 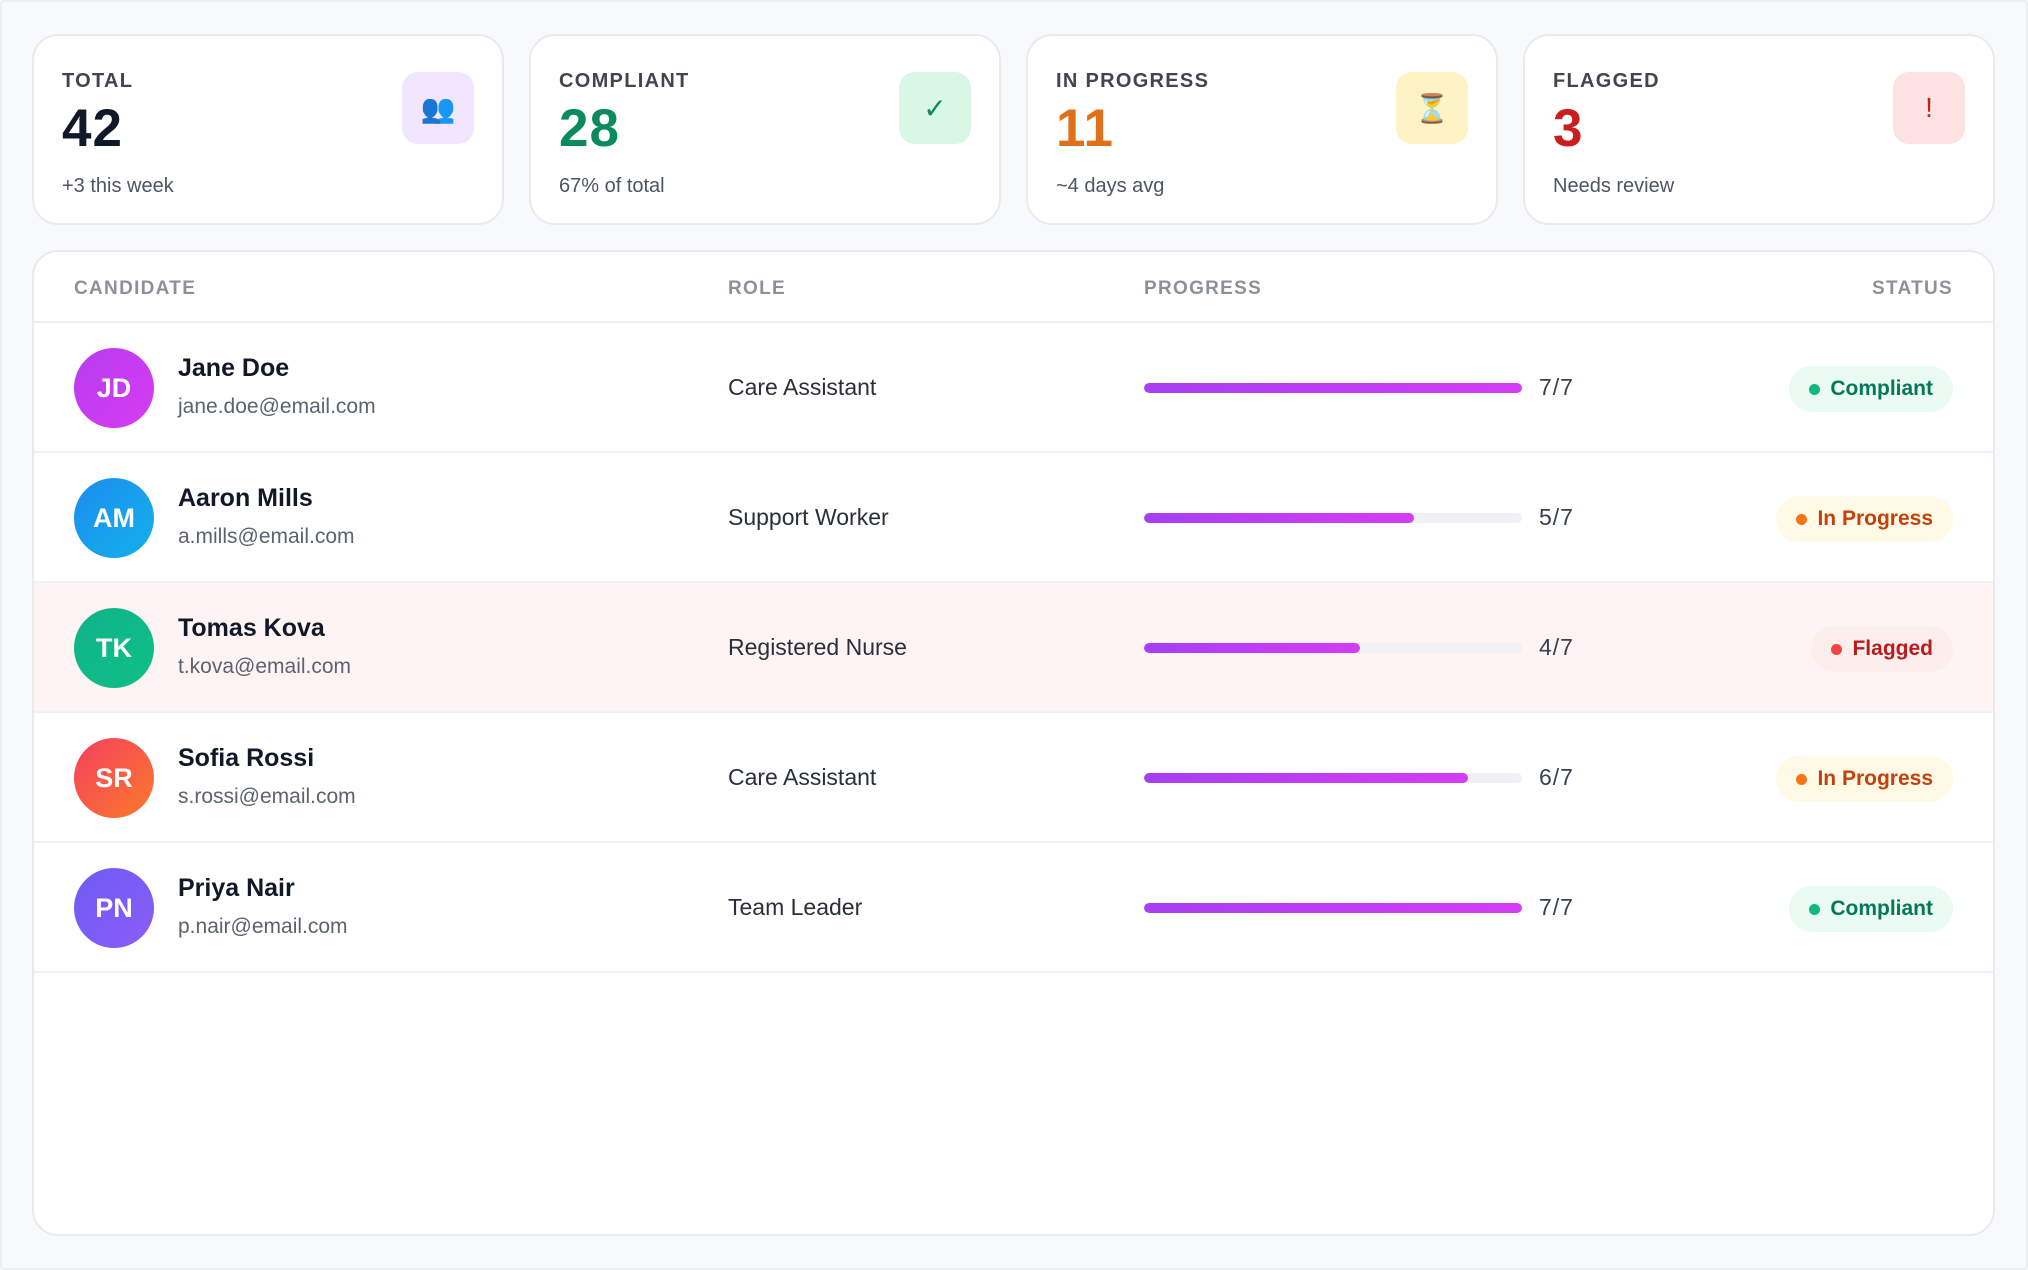 I want to click on stat-sub: 67% of total, so click(x=612, y=186).